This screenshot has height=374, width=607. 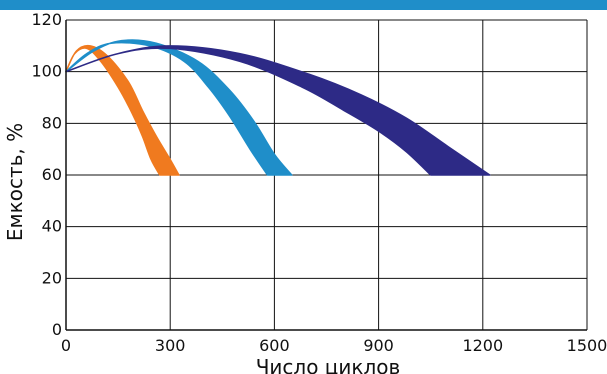 What do you see at coordinates (378, 345) in the screenshot?
I see `x-tick-label-3: 900` at bounding box center [378, 345].